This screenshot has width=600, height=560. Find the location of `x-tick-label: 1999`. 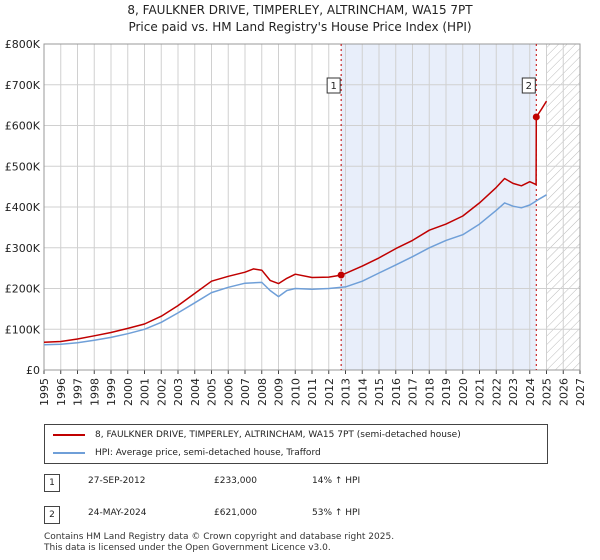

x-tick-label: 1999 is located at coordinates (111, 392).